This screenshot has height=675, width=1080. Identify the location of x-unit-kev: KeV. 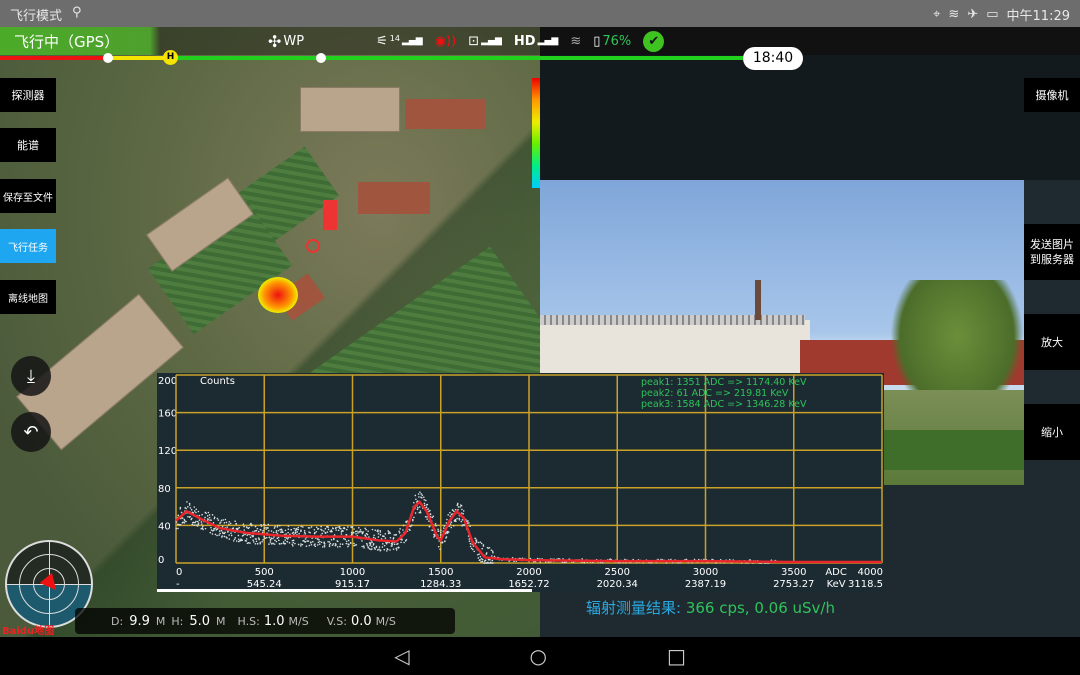
(836, 584).